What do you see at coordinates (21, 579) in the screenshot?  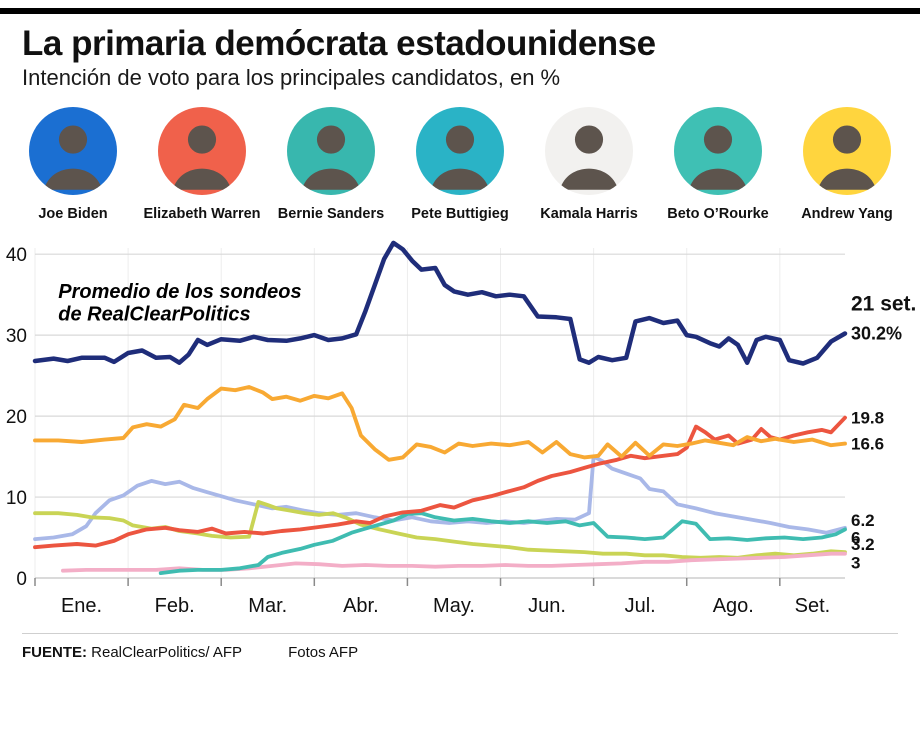 I see `y-axis-label: 0` at bounding box center [21, 579].